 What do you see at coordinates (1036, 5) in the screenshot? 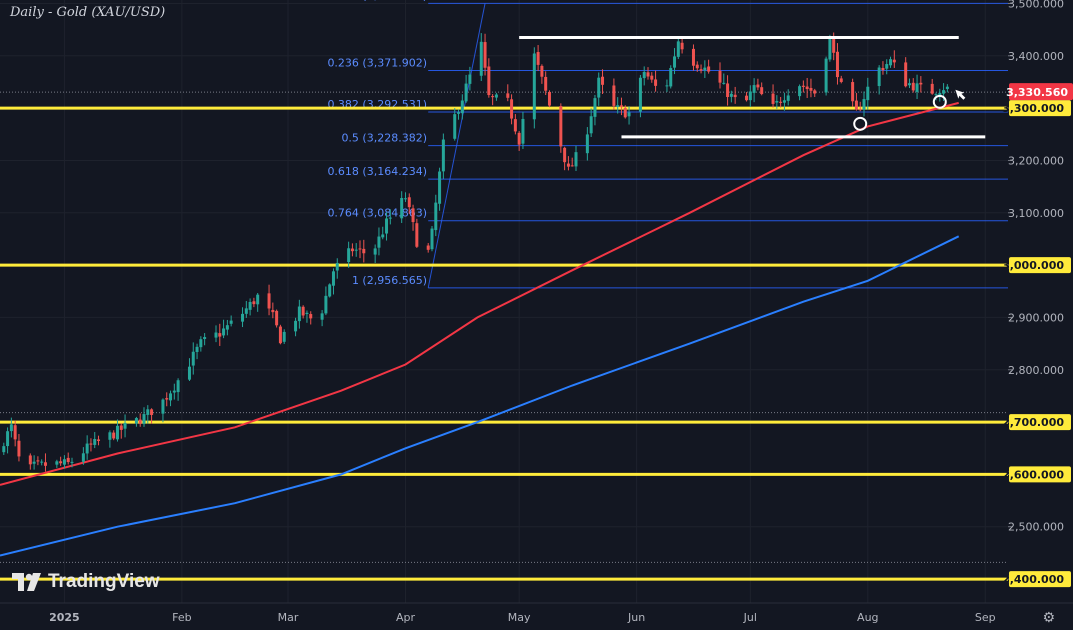
I see `price-tick-label: 3,500.000` at bounding box center [1036, 5].